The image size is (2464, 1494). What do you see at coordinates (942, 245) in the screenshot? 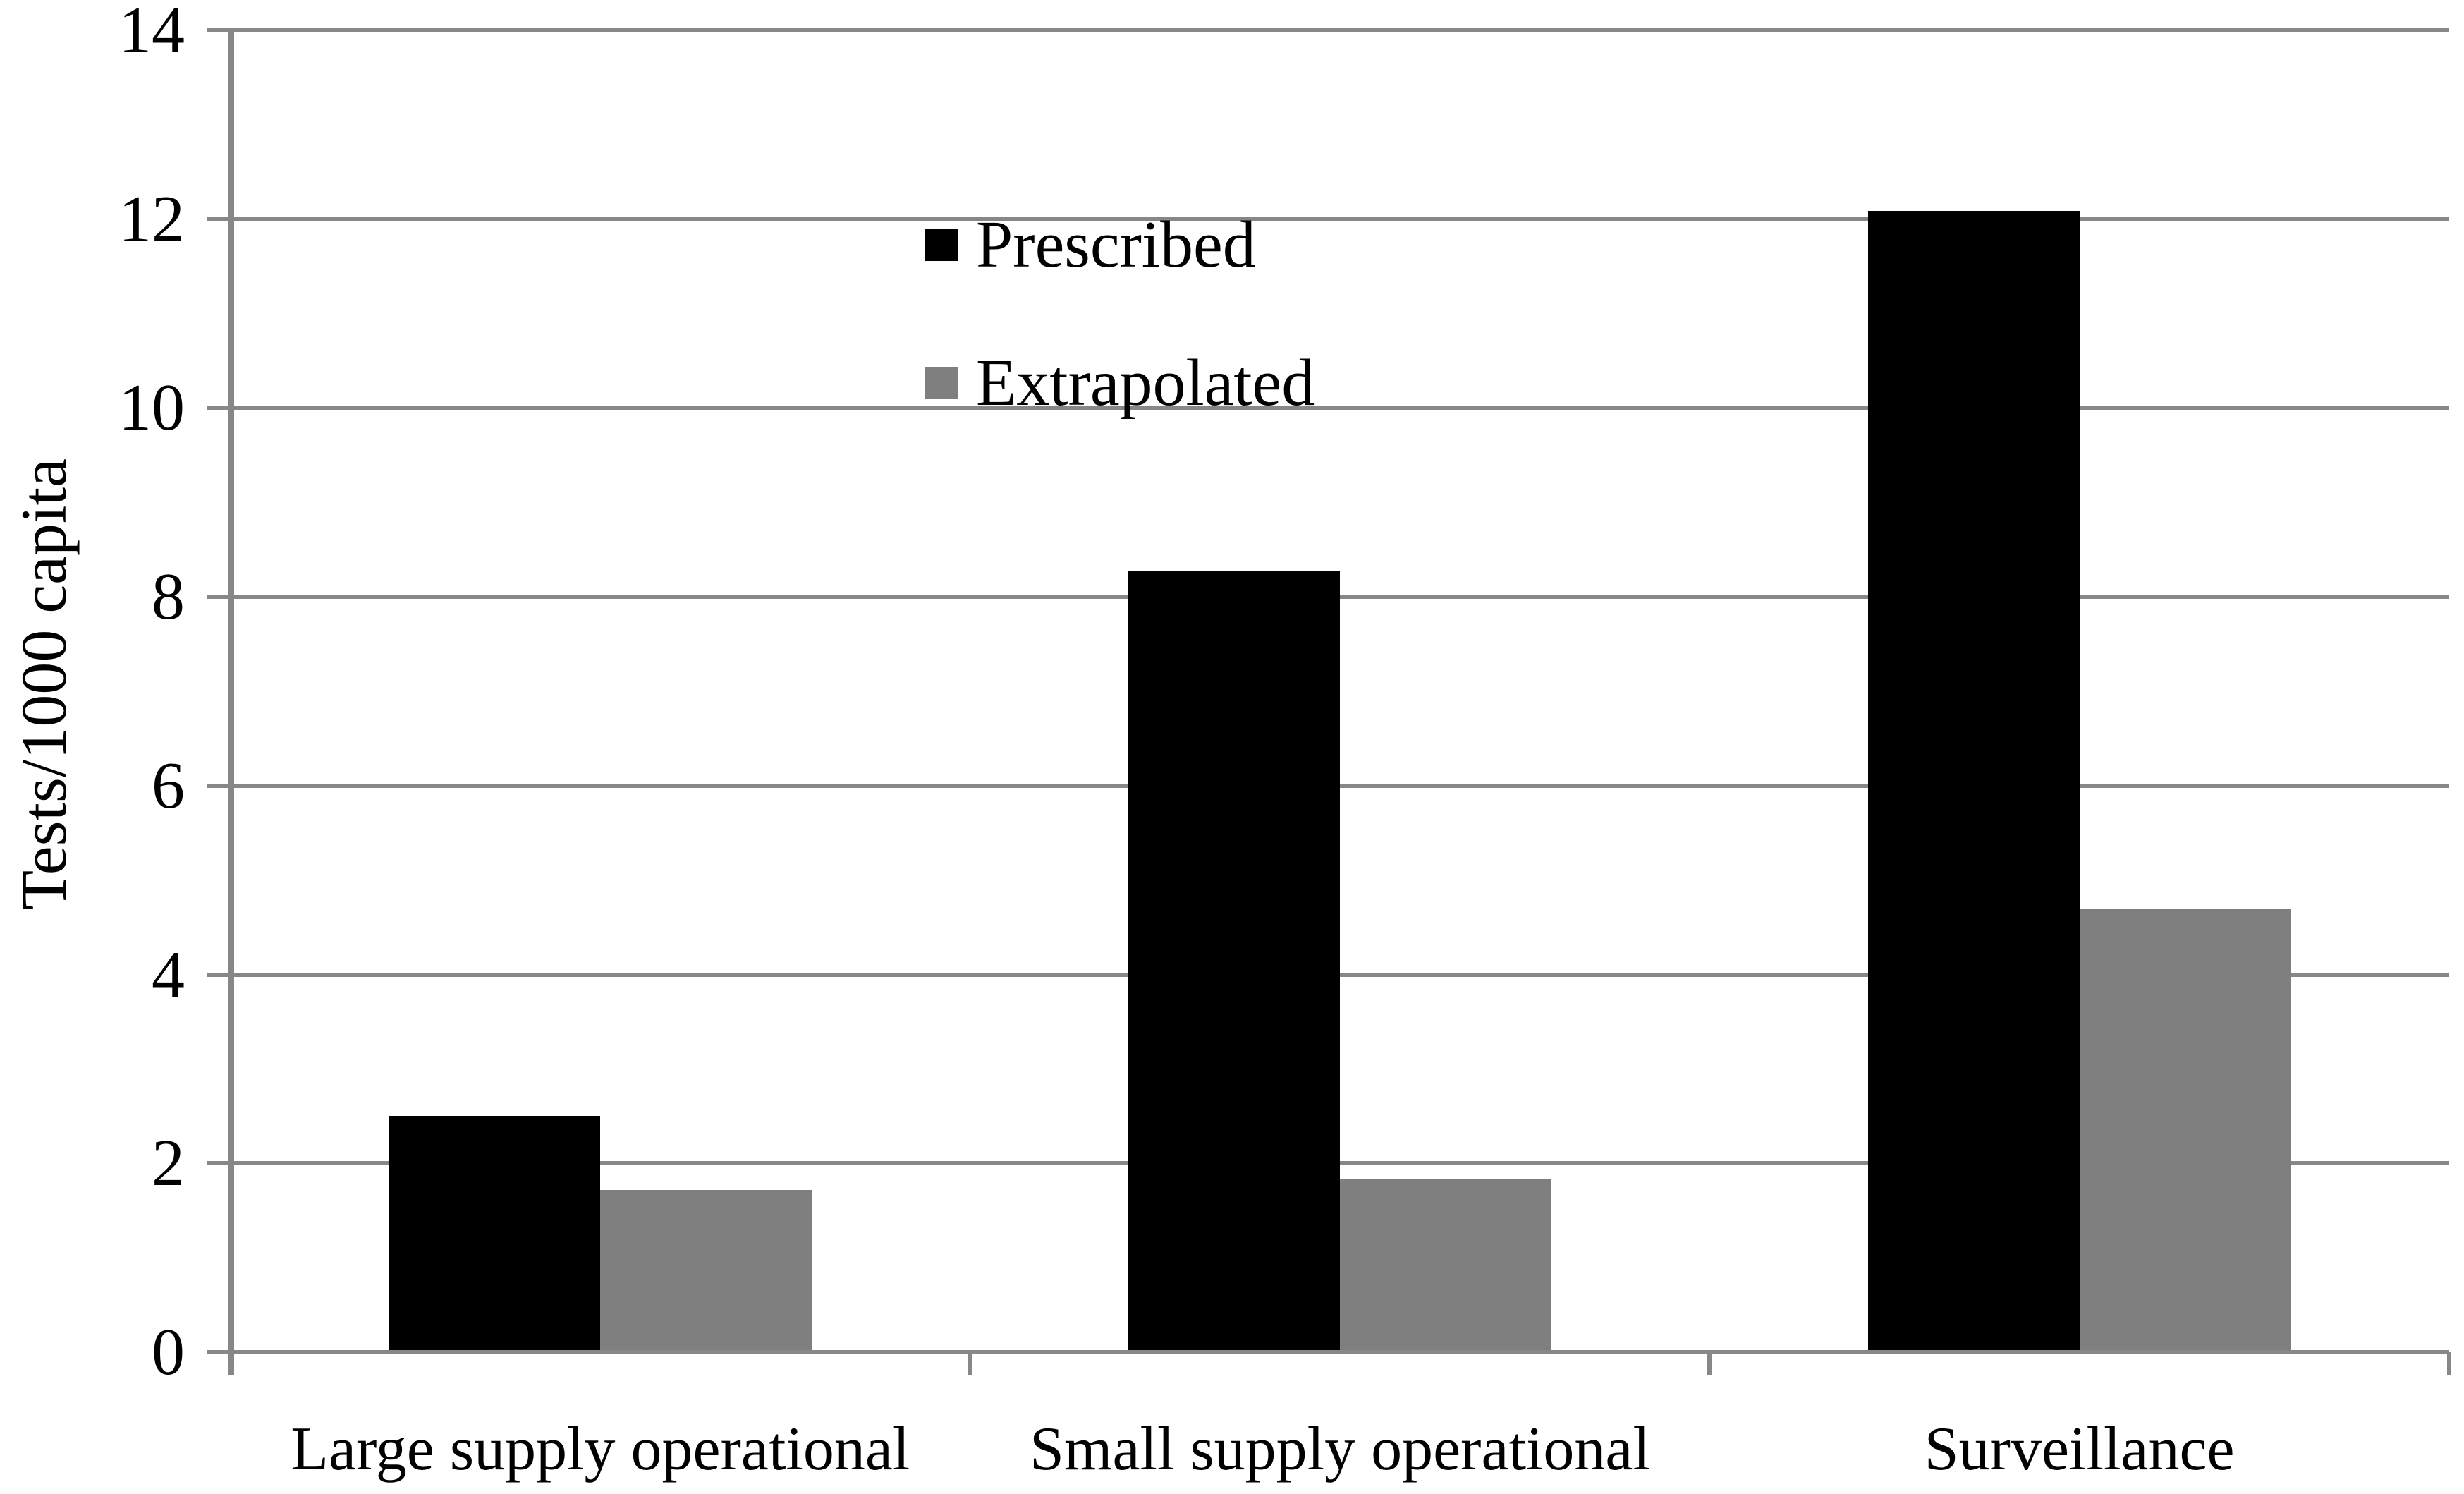
I see `prescribed-swatch-icon` at bounding box center [942, 245].